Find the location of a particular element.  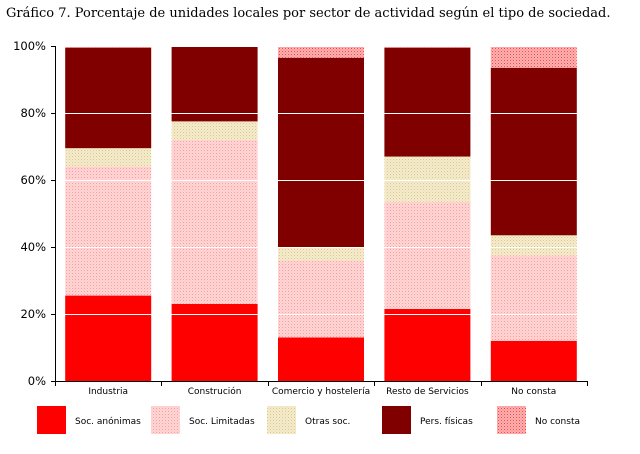

bar-segment-construcion-pers-fisicas is located at coordinates (214, 84).